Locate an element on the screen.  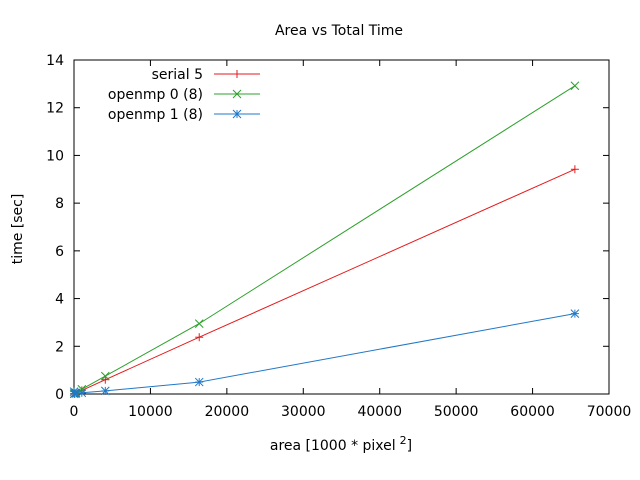
legend-label: serial 5 is located at coordinates (177, 75).